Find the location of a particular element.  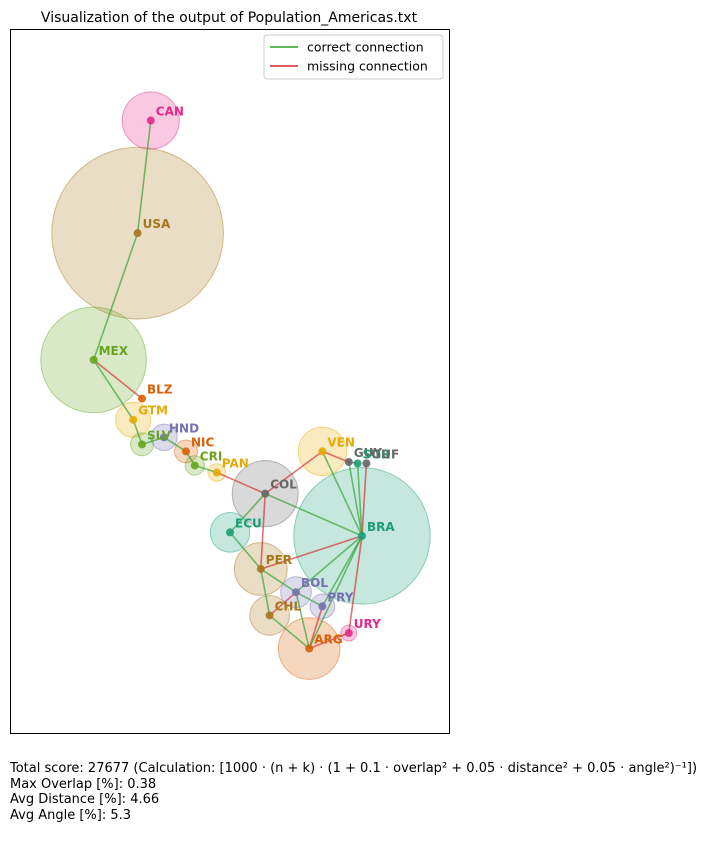

correct-connection-bra-pry is located at coordinates (342, 571).